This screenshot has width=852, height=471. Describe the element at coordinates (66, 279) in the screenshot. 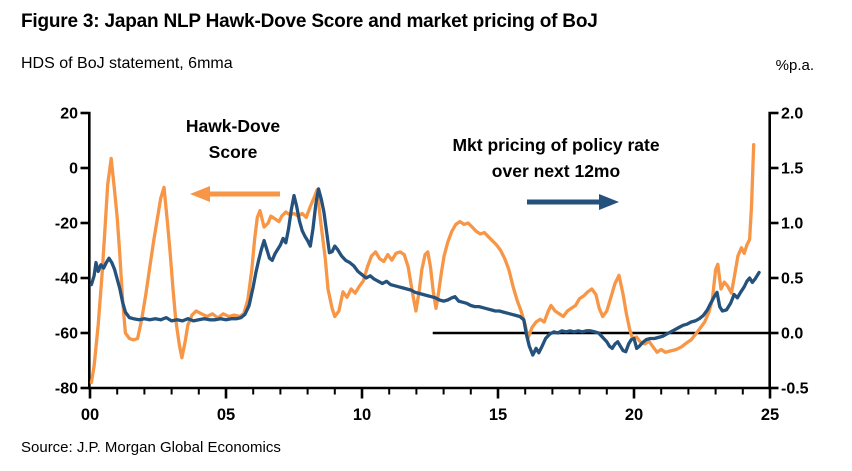

I see `y-left-tick-label: -40` at that location.